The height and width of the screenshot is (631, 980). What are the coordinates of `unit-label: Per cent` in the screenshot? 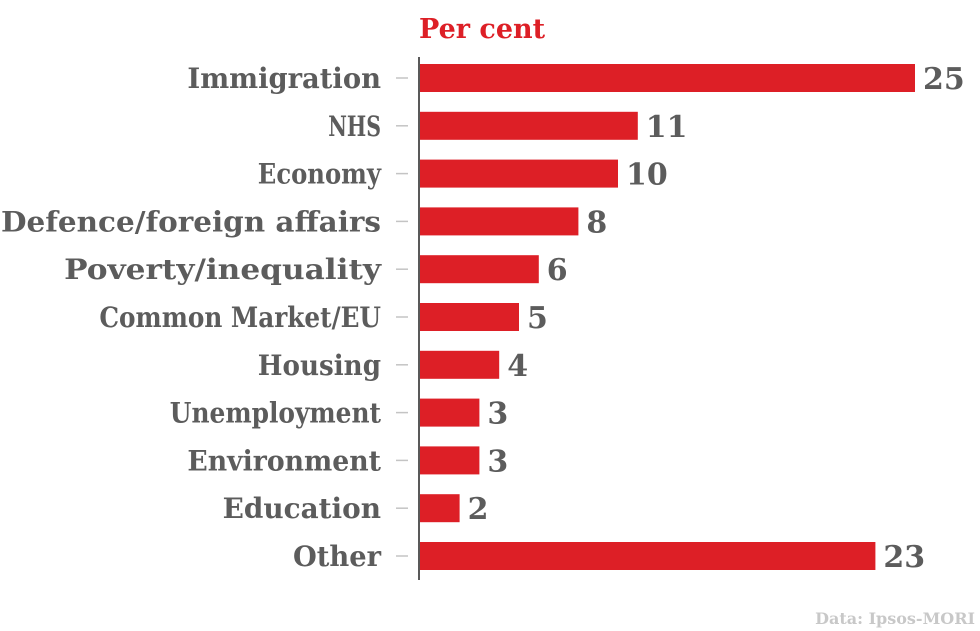 It's located at (482, 29).